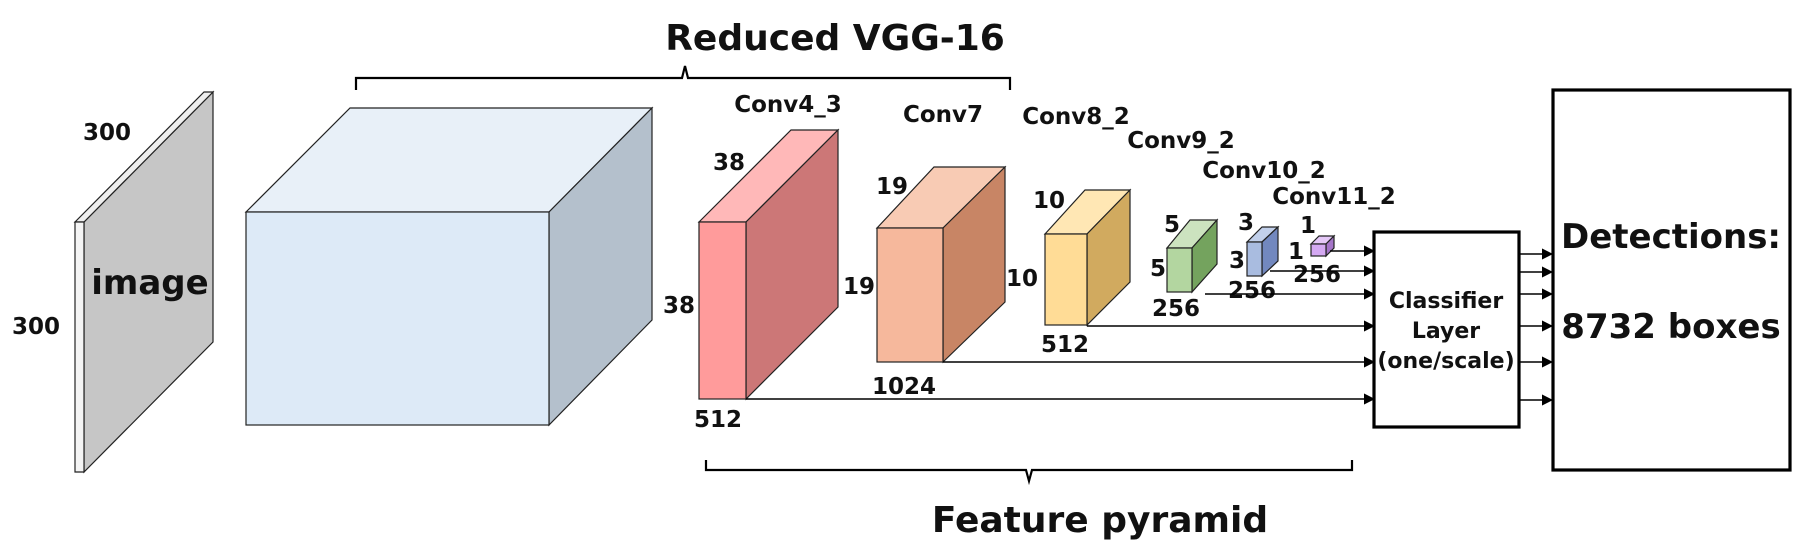  I want to click on feature-pyramid-brace, so click(1029, 473).